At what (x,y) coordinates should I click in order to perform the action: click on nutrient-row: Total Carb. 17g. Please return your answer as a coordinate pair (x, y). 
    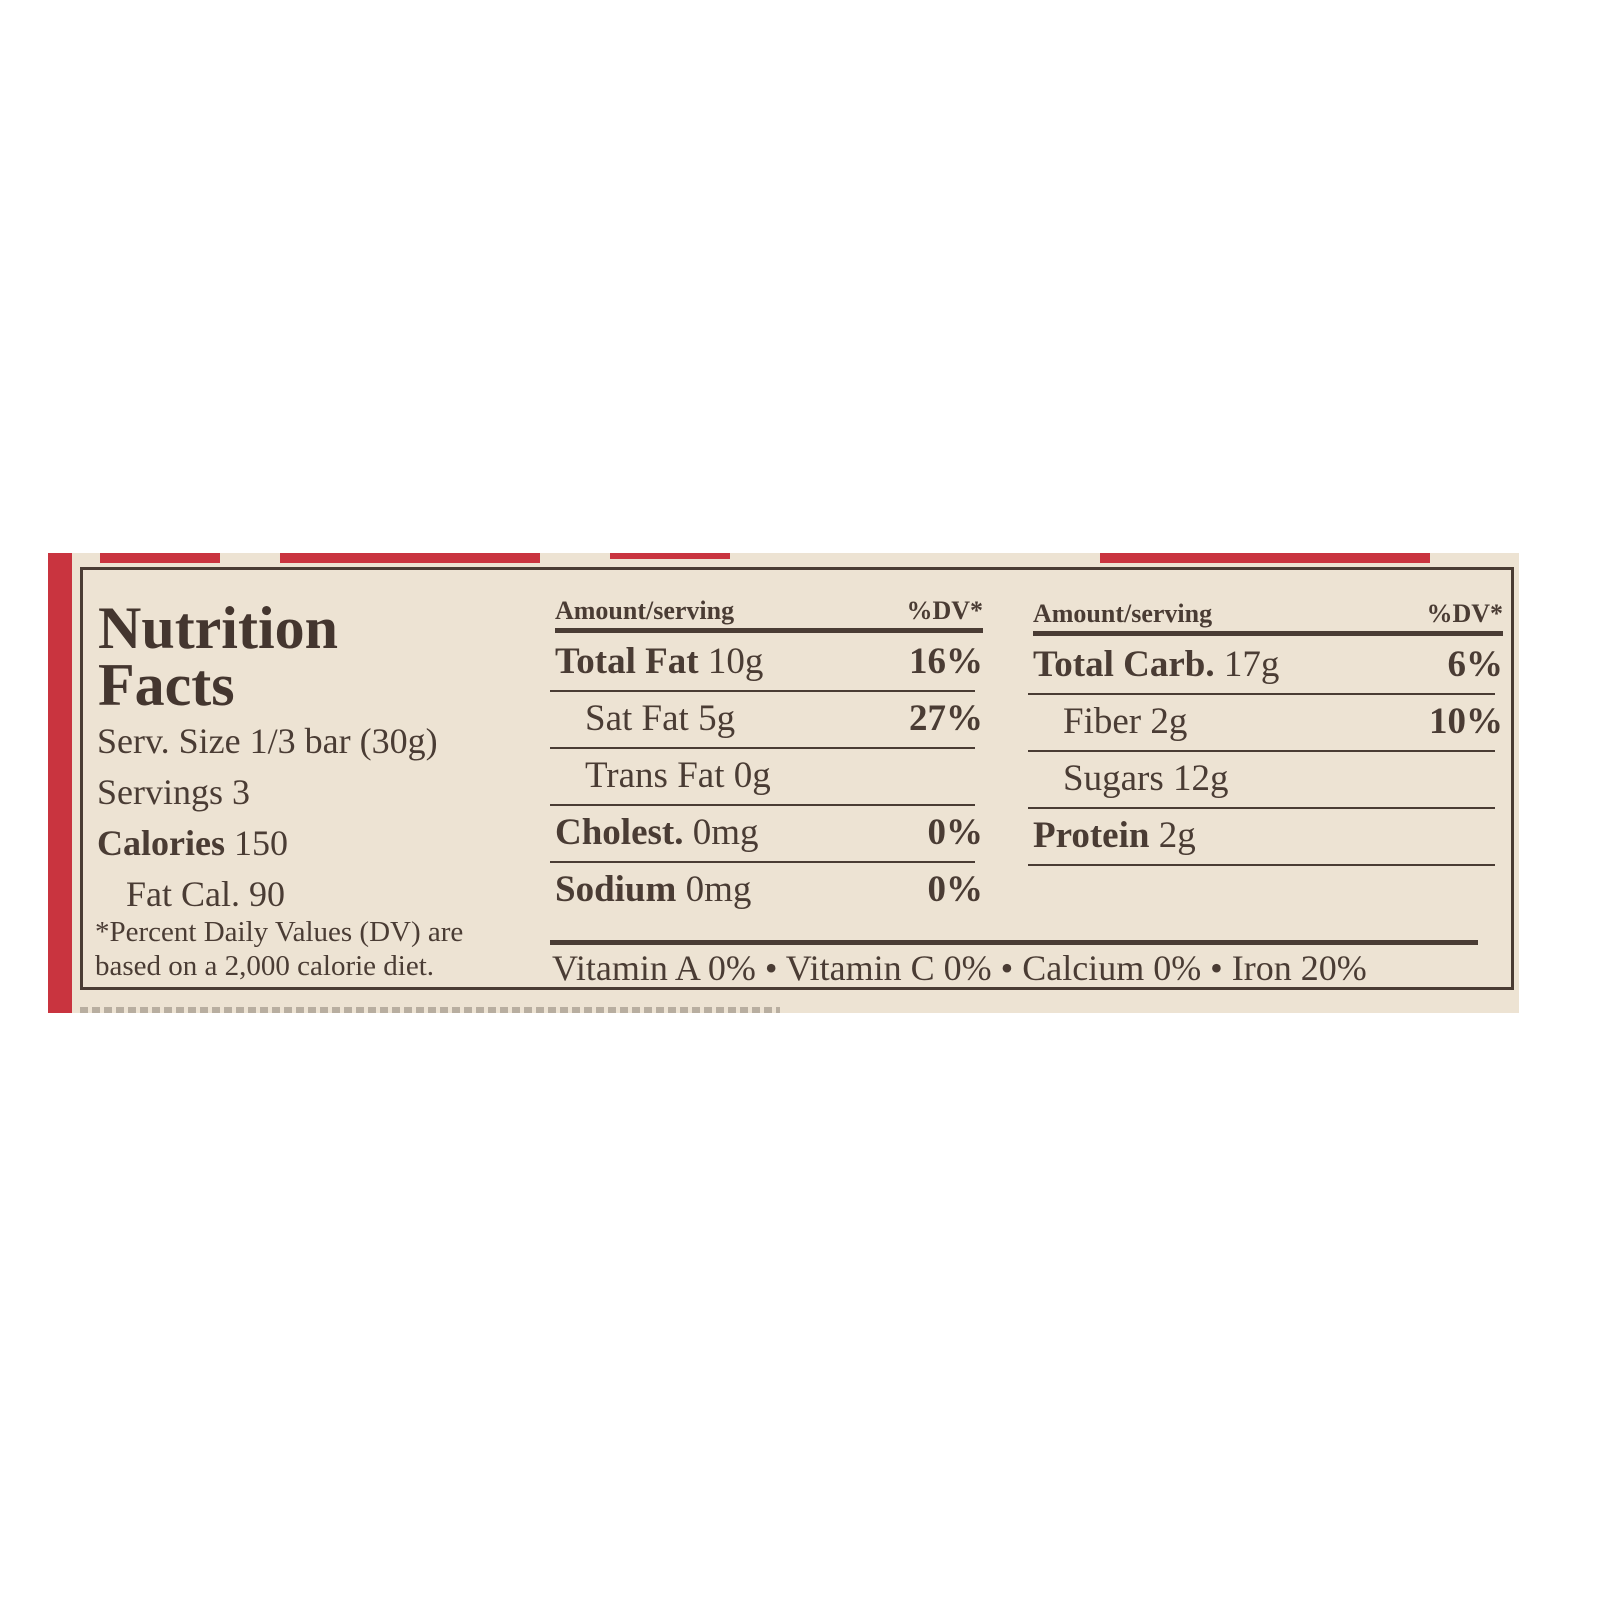
    Looking at the image, I should click on (1156, 664).